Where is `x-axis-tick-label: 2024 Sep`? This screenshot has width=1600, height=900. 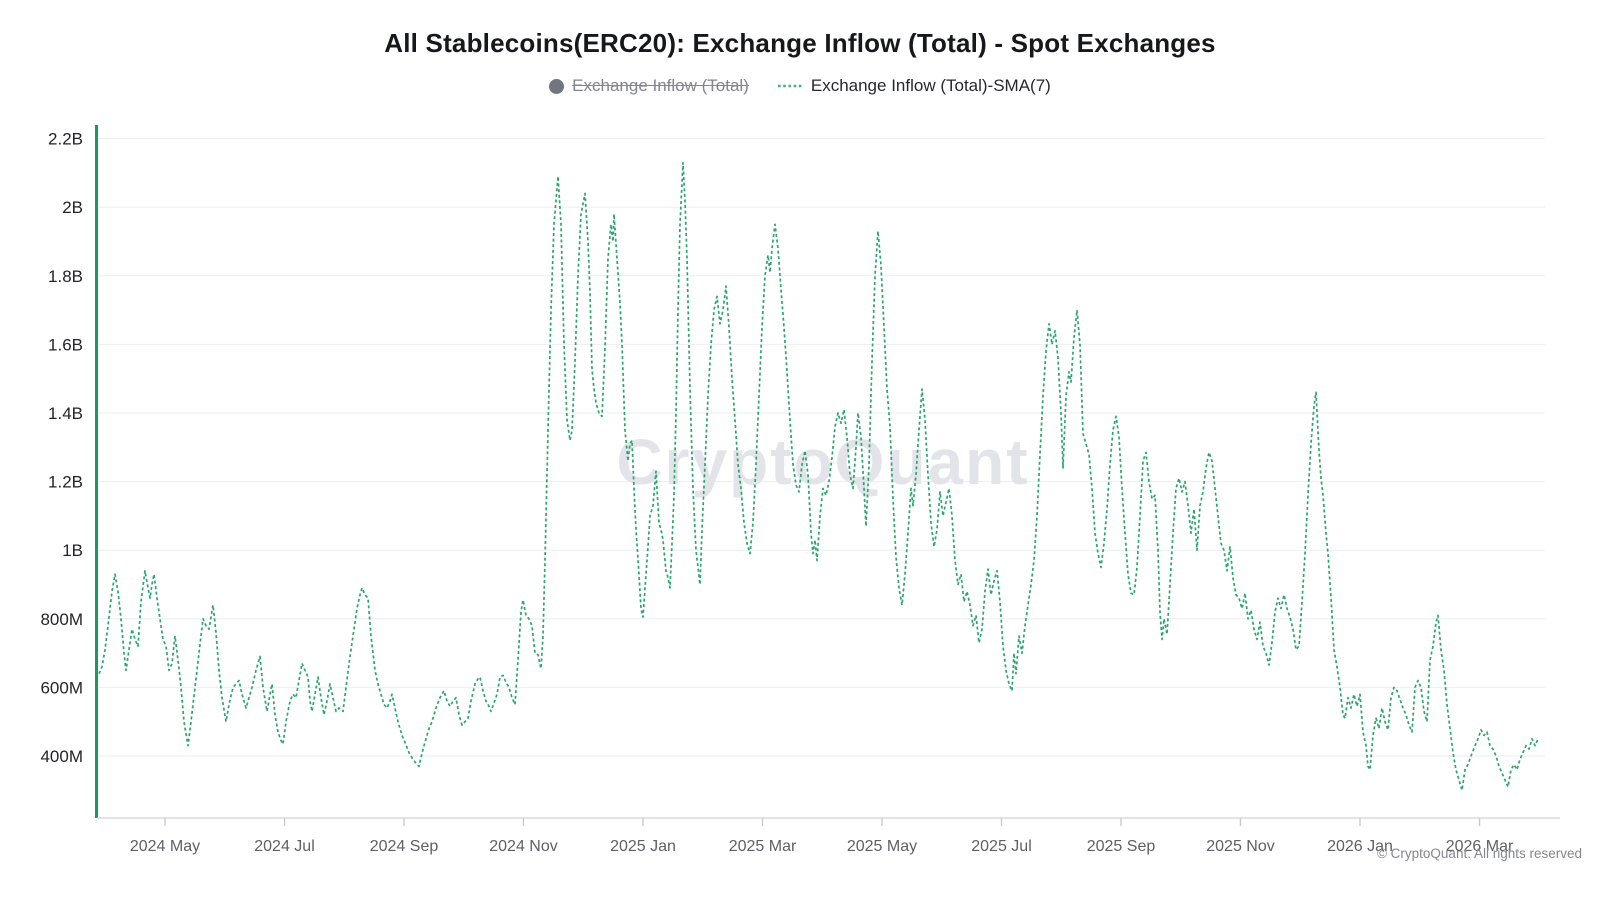 x-axis-tick-label: 2024 Sep is located at coordinates (404, 846).